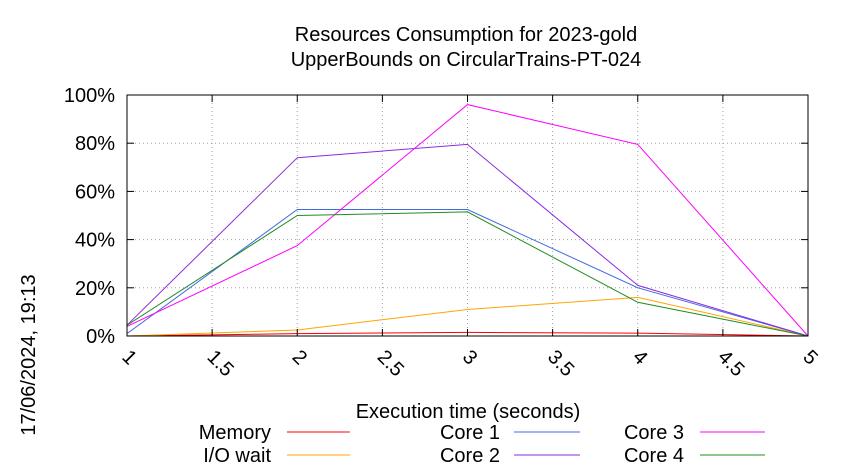 The width and height of the screenshot is (850, 475). I want to click on x-tick-label: 1, so click(128, 357).